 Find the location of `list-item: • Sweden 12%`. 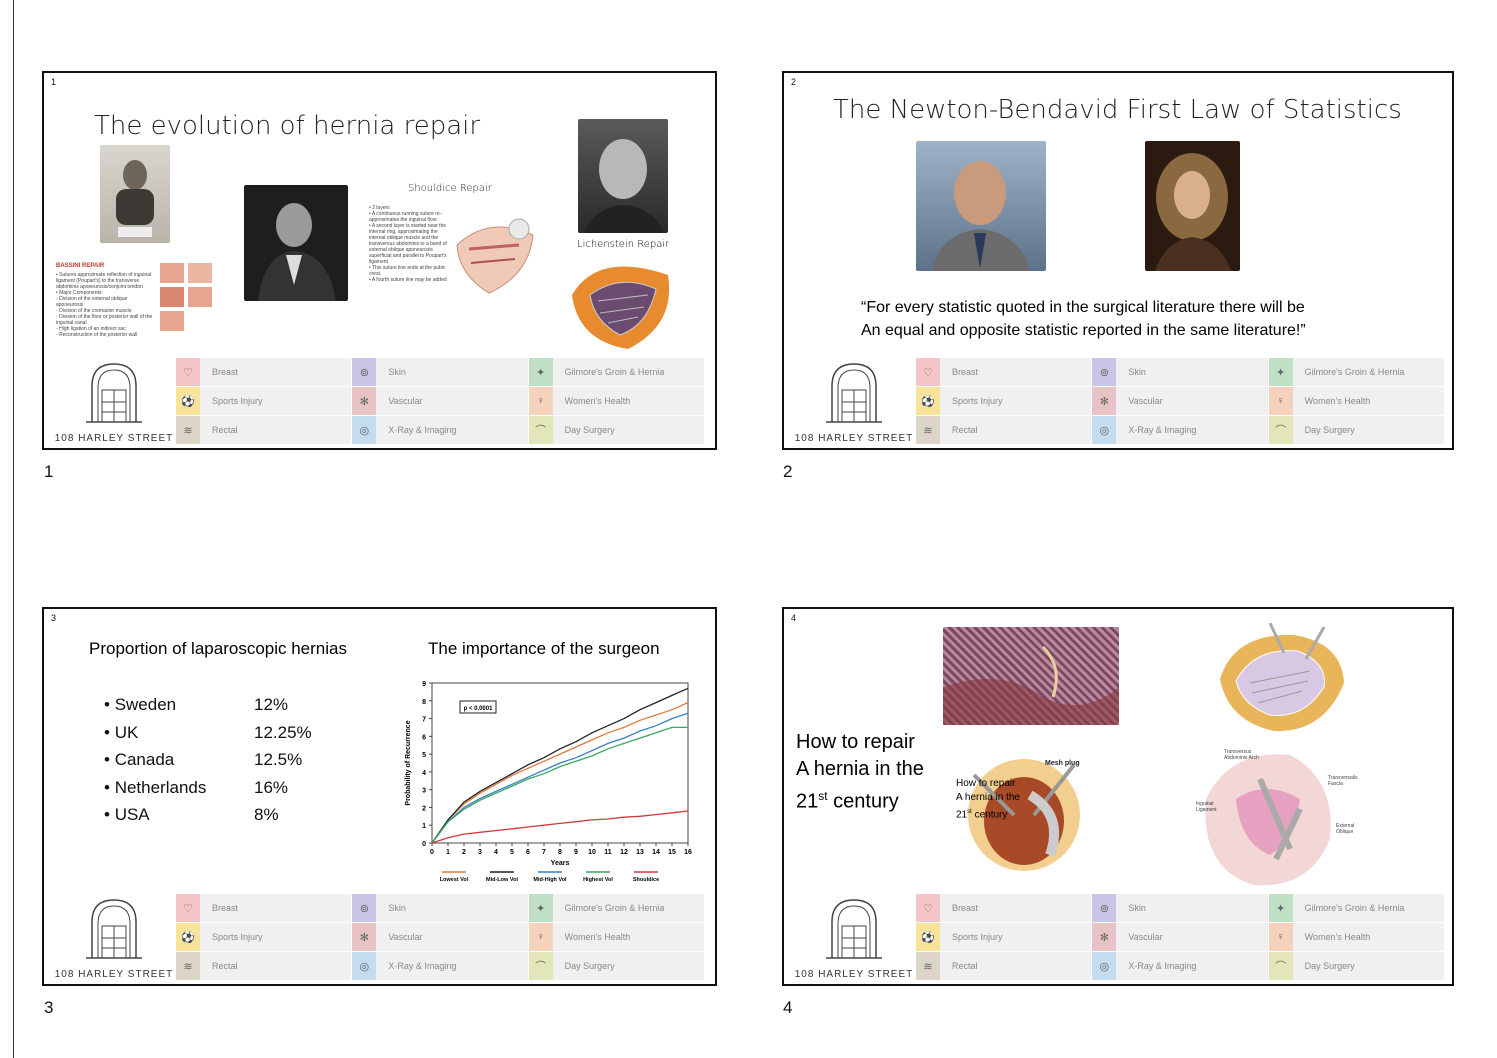

list-item: • Sweden 12% is located at coordinates (208, 705).